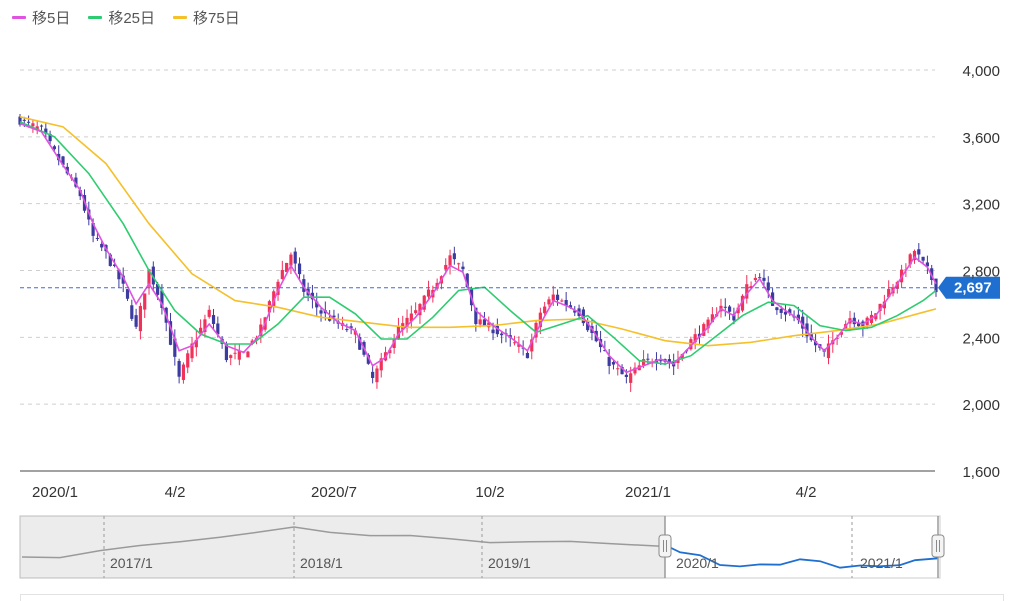 Image resolution: width=1024 pixels, height=601 pixels. Describe the element at coordinates (121, 17) in the screenshot. I see `legend-item-ma25: 移25日` at that location.